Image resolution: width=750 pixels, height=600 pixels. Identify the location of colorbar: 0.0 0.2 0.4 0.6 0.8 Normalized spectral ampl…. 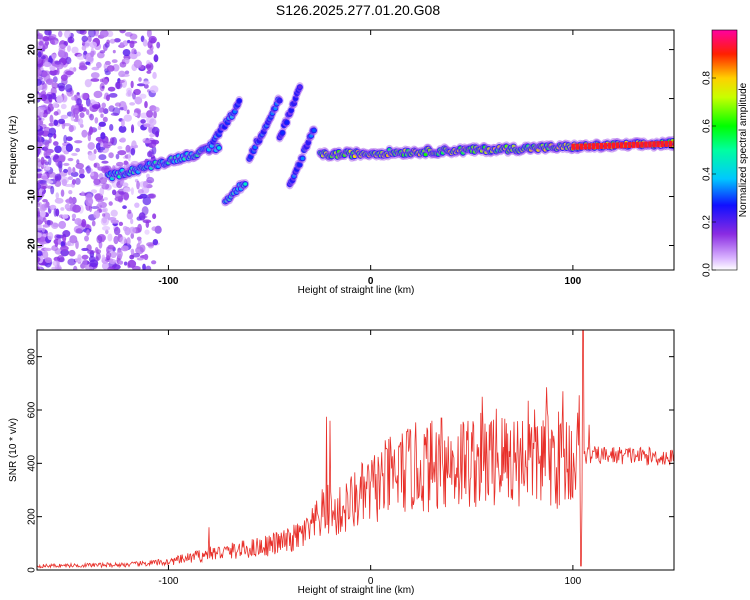
(725, 153).